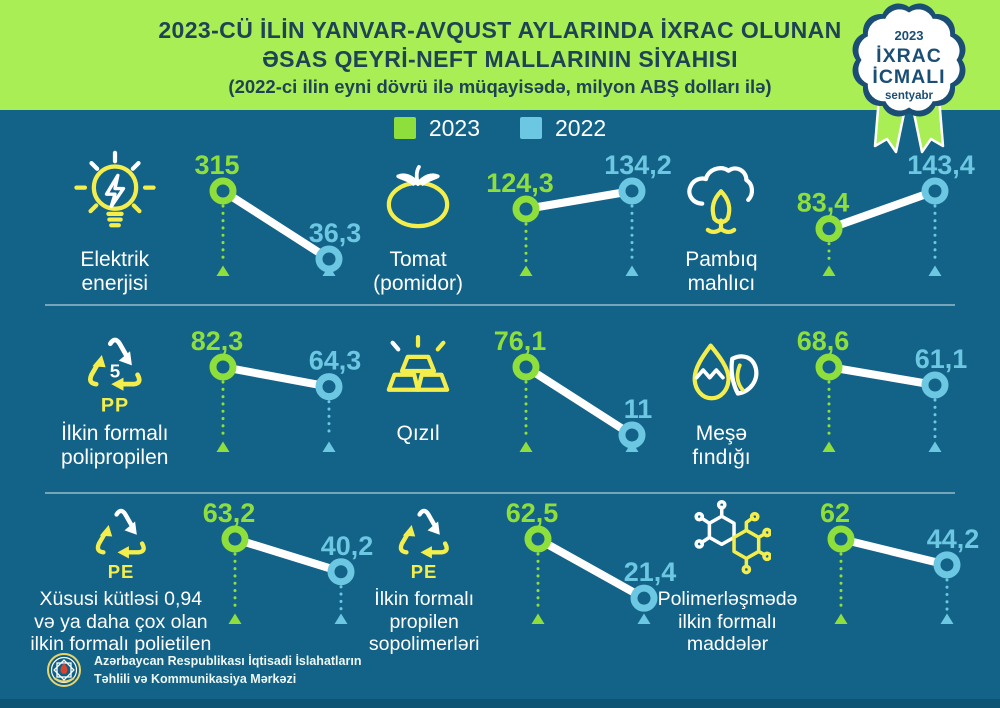 The height and width of the screenshot is (708, 1000). What do you see at coordinates (809, 399) in the screenshot?
I see `export-item-6: Meşə fındığı 68,6 61,1` at bounding box center [809, 399].